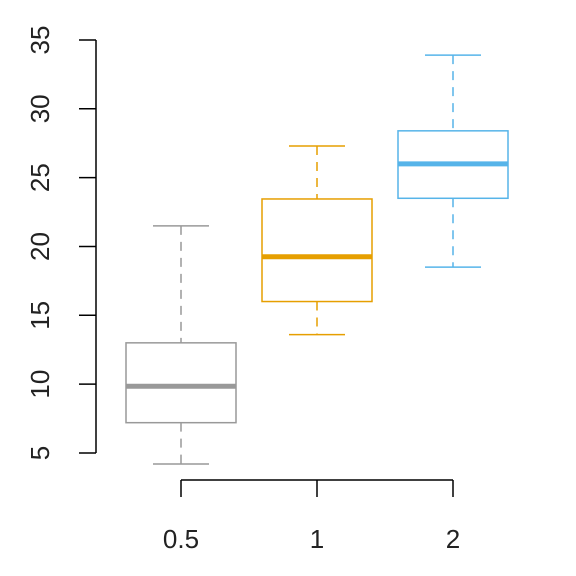  I want to click on y-tick-label: 25, so click(40, 177).